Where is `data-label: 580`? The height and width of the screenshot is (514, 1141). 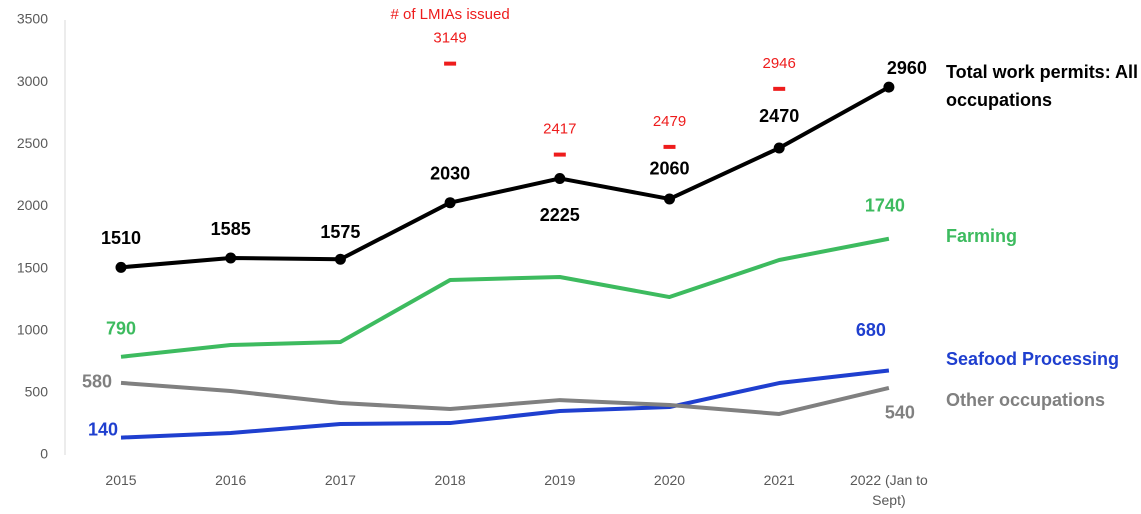 data-label: 580 is located at coordinates (97, 382).